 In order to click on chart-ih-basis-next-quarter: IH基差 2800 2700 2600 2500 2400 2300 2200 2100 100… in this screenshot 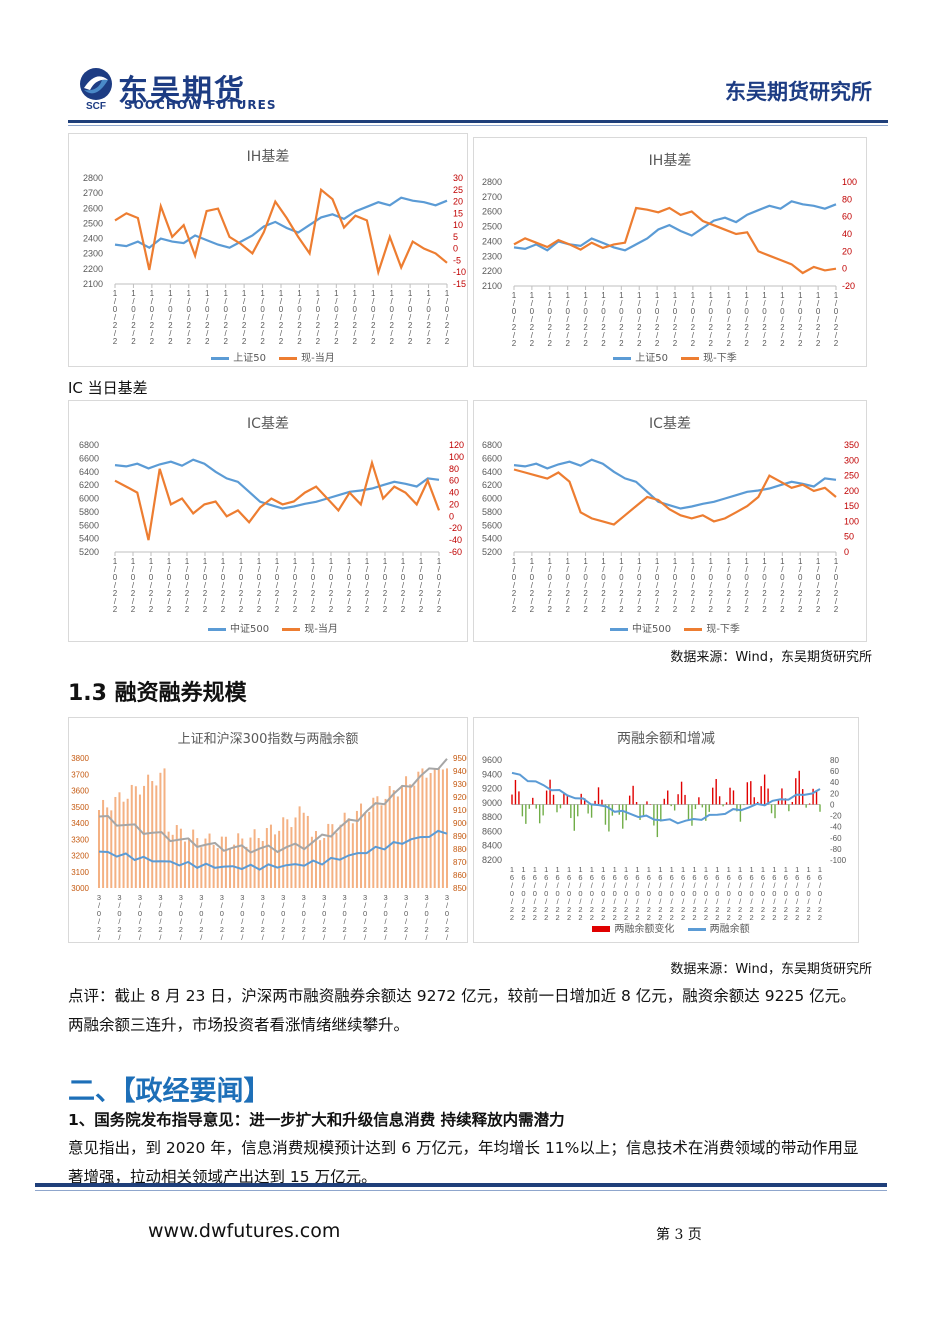, I will do `click(670, 252)`.